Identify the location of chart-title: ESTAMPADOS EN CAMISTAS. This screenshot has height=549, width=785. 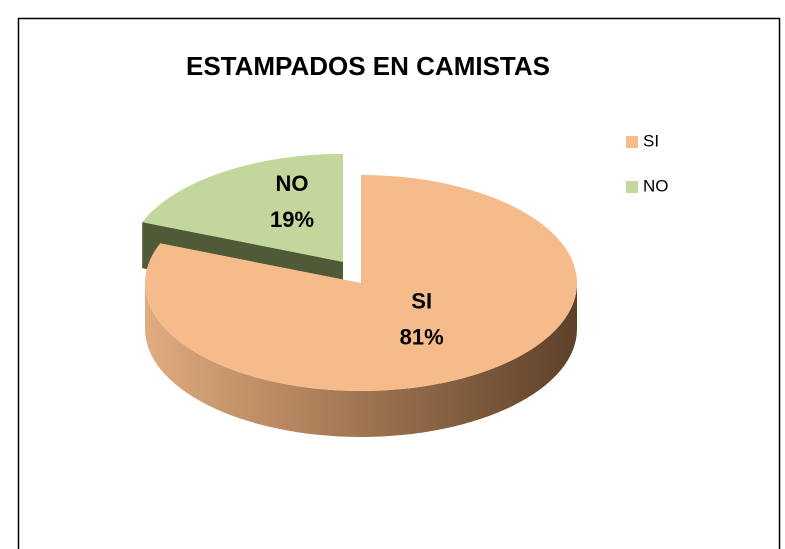
(368, 66).